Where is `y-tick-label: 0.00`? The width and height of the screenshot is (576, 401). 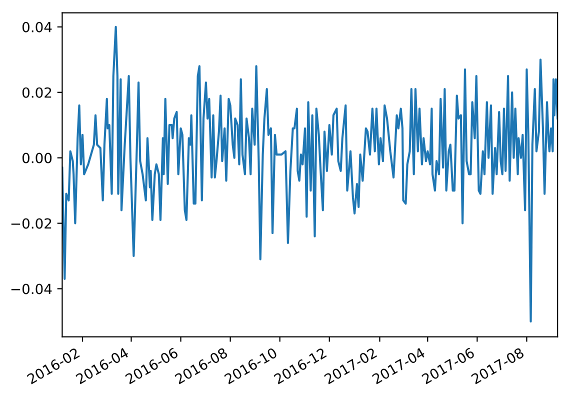 y-tick-label: 0.00 is located at coordinates (37, 158).